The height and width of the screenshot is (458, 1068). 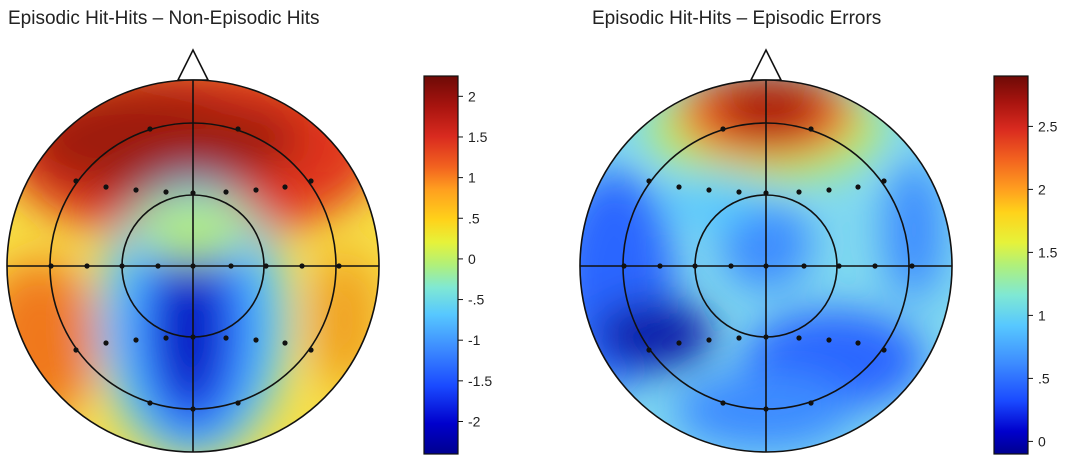 What do you see at coordinates (474, 340) in the screenshot?
I see `colorbar-tick-label: -1` at bounding box center [474, 340].